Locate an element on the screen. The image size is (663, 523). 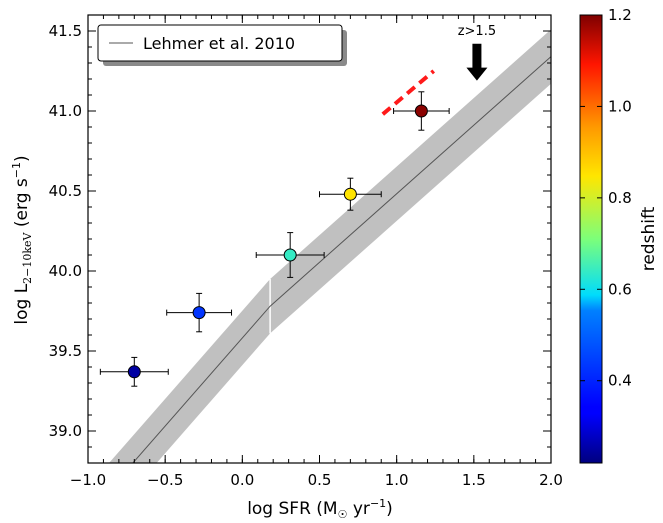
colorbar: redshift 0.4 0.6 0.8 1.0 1.2 is located at coordinates (619, 235).